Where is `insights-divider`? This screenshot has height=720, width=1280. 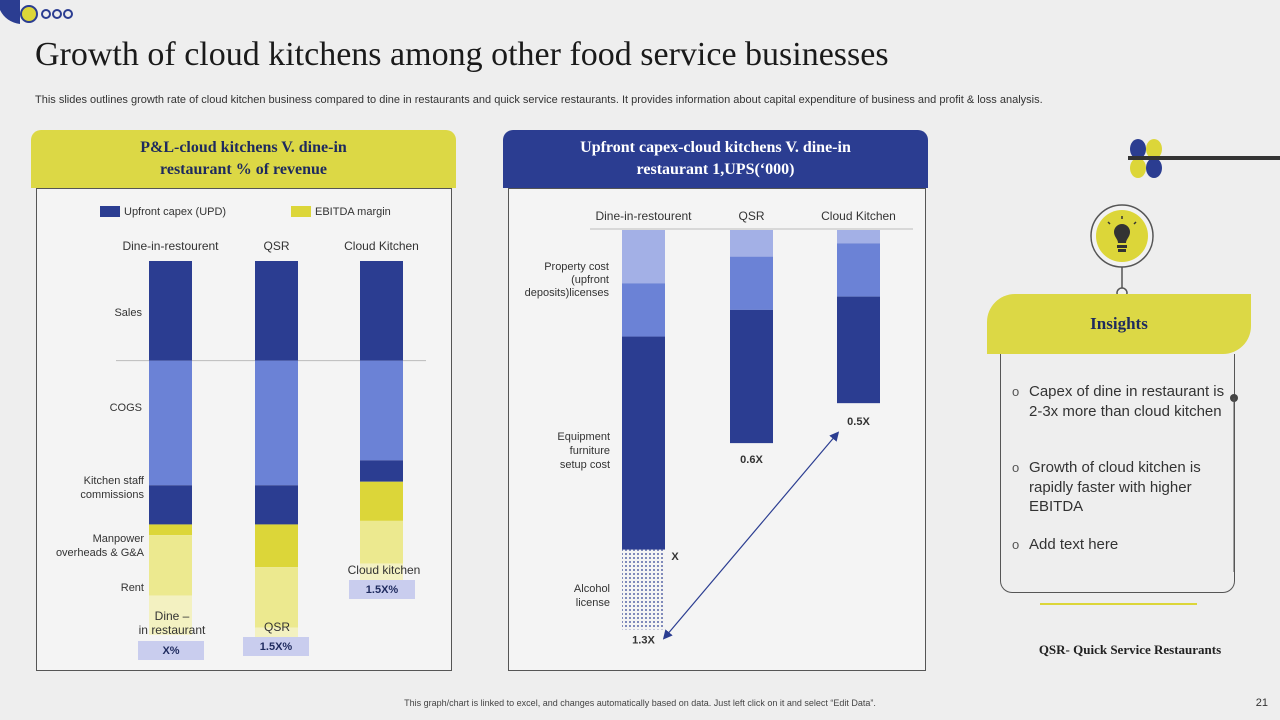 insights-divider is located at coordinates (1118, 604).